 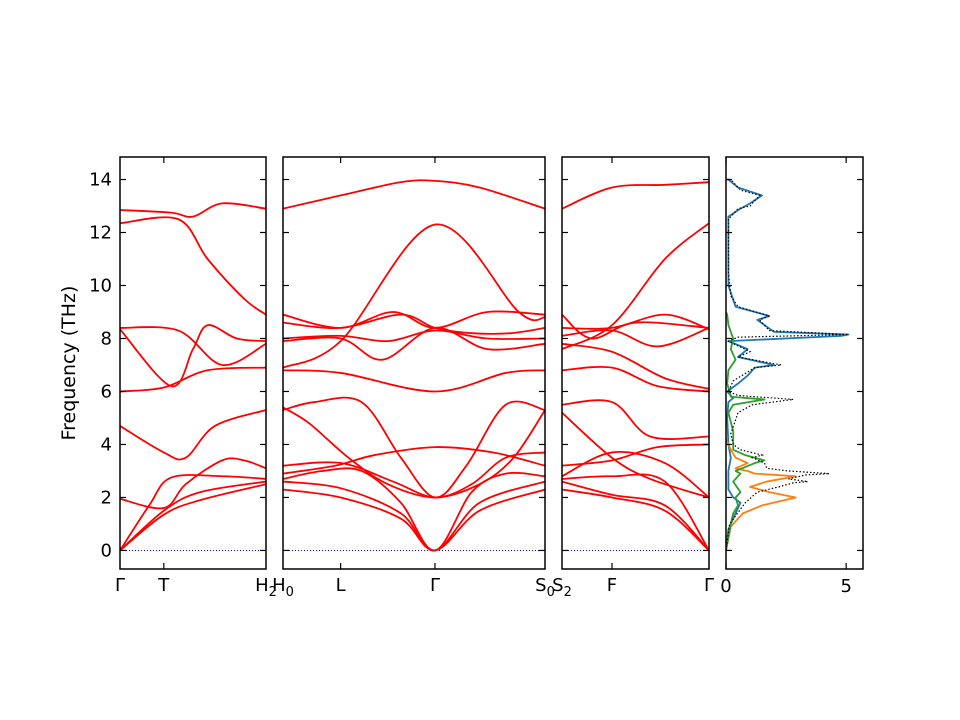 I want to click on y-tick-label: 0, so click(x=106, y=550).